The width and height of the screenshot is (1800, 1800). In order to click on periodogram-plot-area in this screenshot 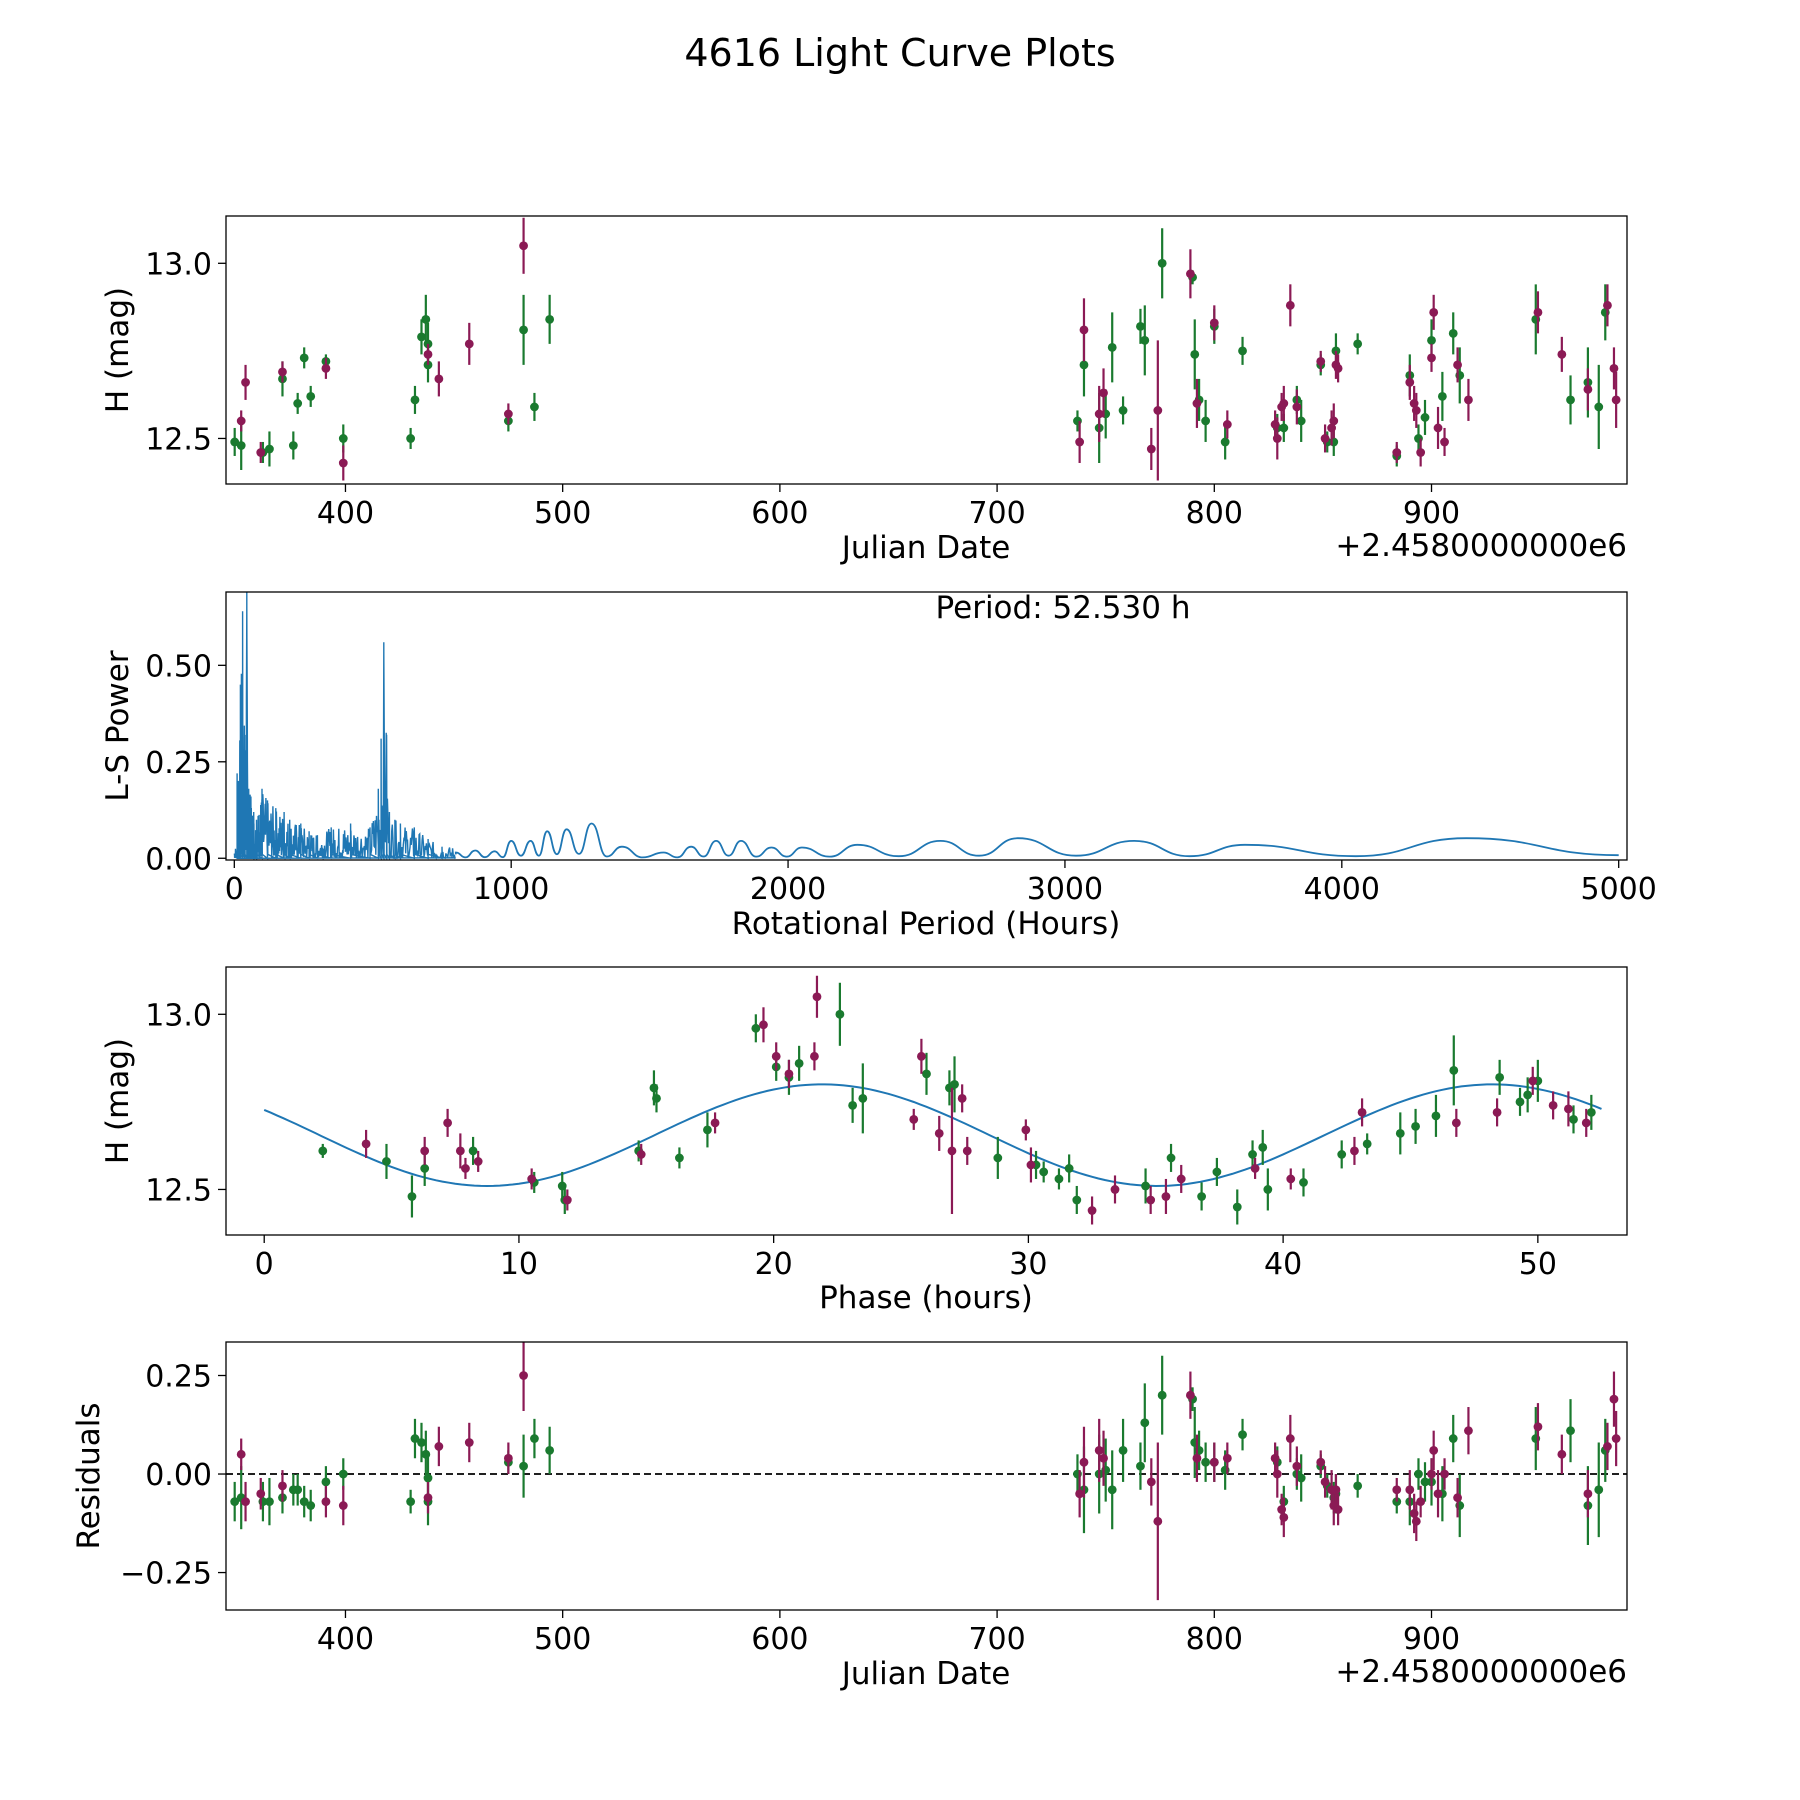, I will do `click(926, 726)`.